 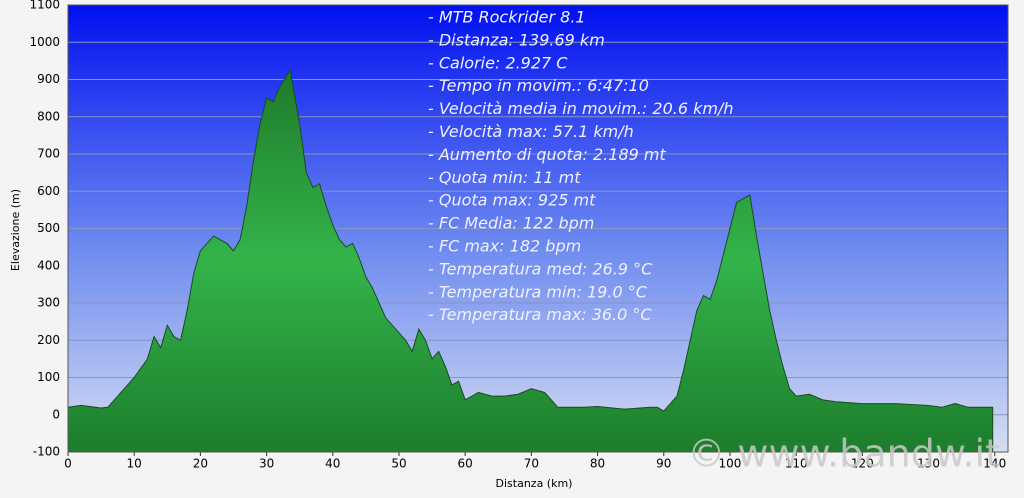 I want to click on y-tick-label: 1000, so click(x=44, y=42).